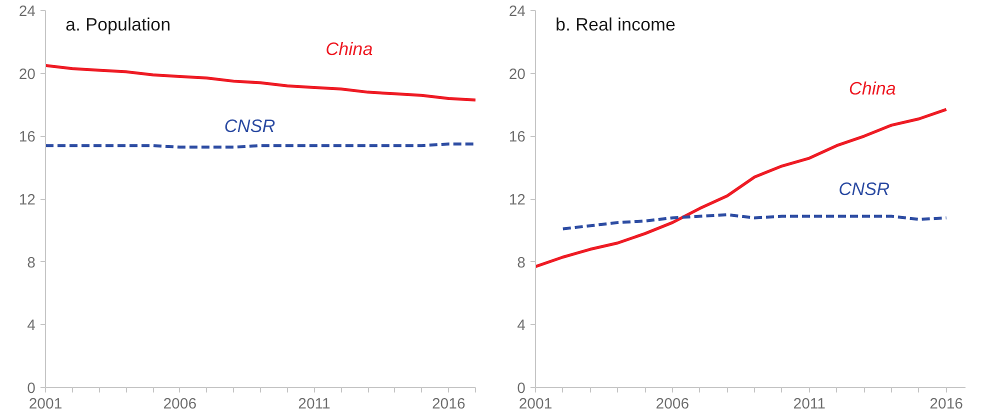  What do you see at coordinates (616, 24) in the screenshot?
I see `chart-title: b. Real income` at bounding box center [616, 24].